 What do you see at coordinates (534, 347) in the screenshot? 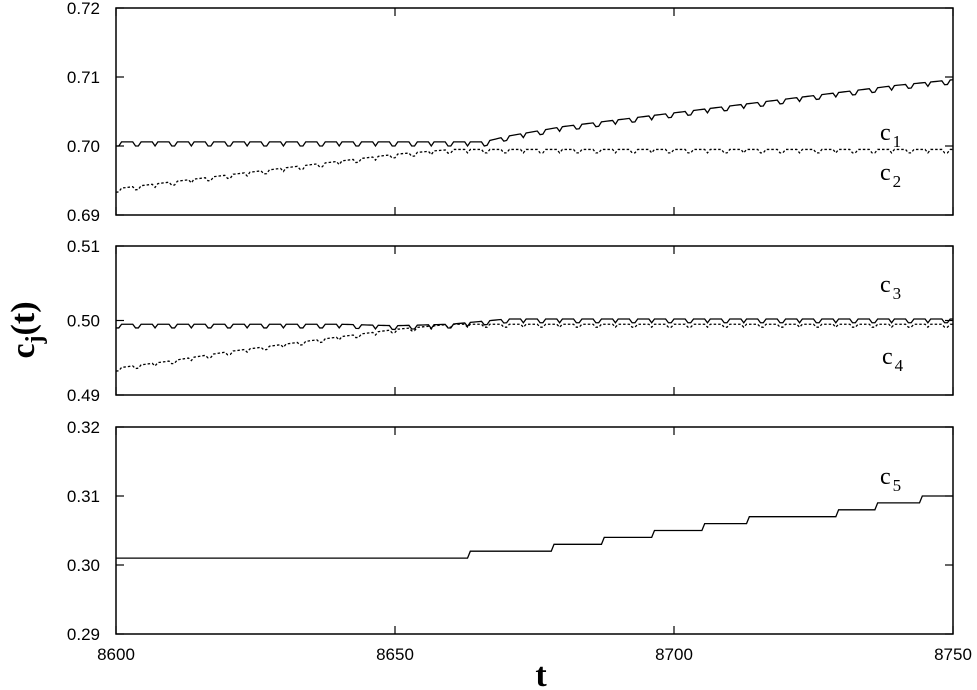
I see `series-line-c4` at bounding box center [534, 347].